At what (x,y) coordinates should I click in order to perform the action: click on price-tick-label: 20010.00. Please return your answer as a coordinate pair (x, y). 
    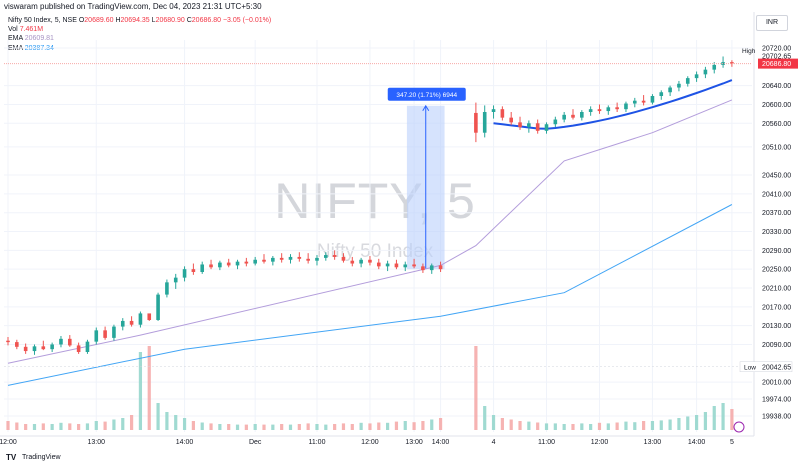
    Looking at the image, I should click on (776, 383).